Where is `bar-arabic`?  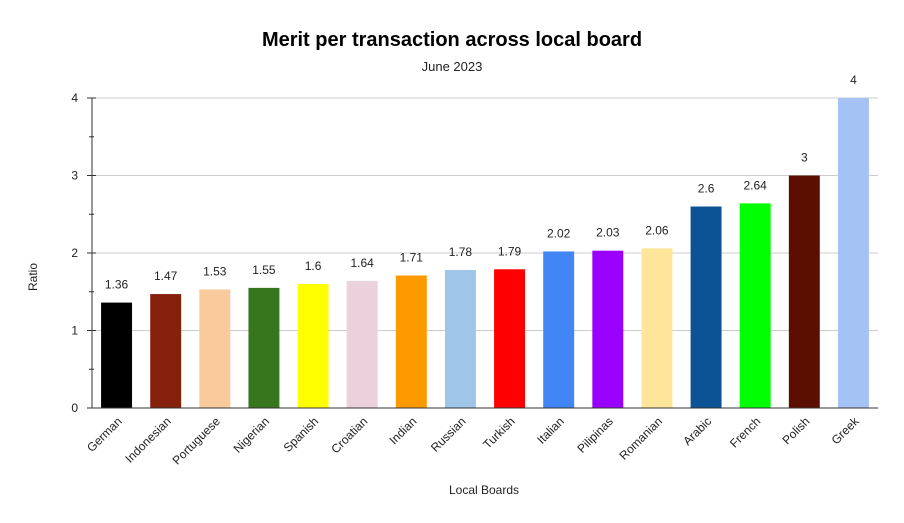
bar-arabic is located at coordinates (706, 307).